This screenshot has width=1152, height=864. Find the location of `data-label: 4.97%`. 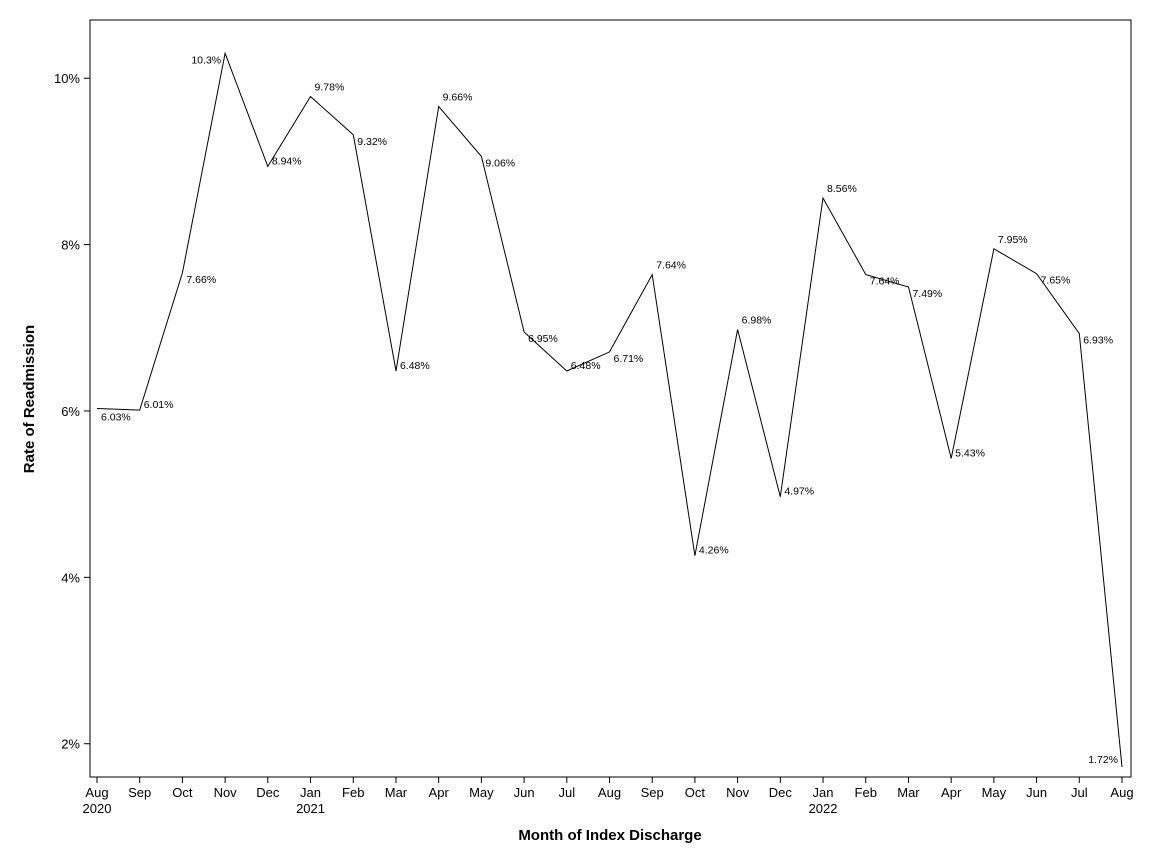

data-label: 4.97% is located at coordinates (799, 492).